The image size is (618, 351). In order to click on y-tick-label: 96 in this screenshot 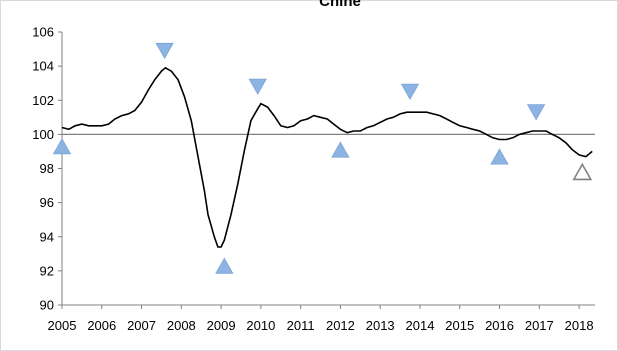, I will do `click(47, 202)`.